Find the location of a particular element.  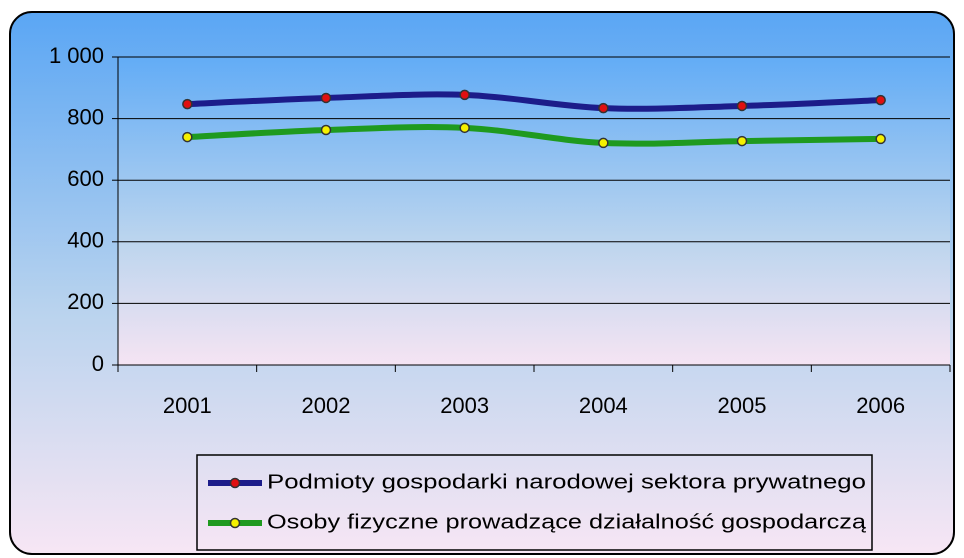

x-tick-label: 2004 is located at coordinates (603, 405).